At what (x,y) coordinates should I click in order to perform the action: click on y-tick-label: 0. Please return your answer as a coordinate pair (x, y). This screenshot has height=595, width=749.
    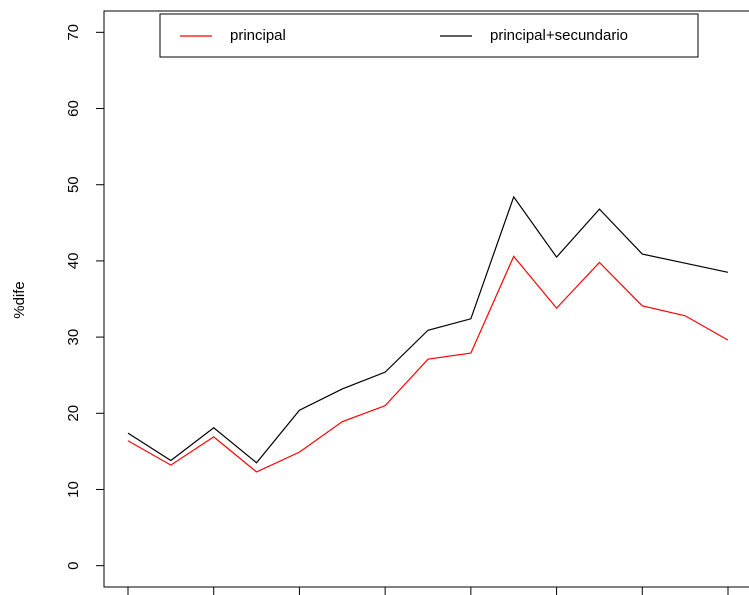
    Looking at the image, I should click on (73, 565).